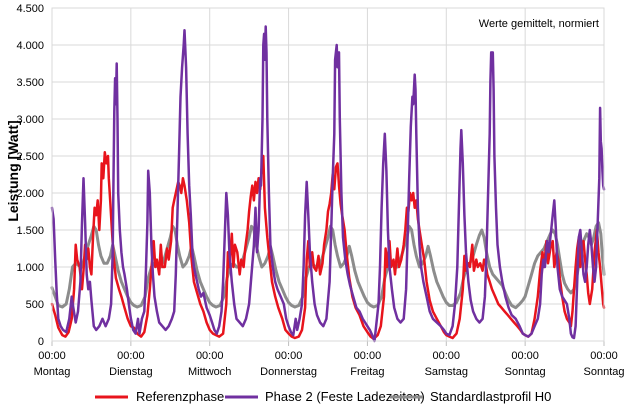 This screenshot has width=630, height=407. What do you see at coordinates (30, 157) in the screenshot?
I see `y-tick-label: 2.500` at bounding box center [30, 157].